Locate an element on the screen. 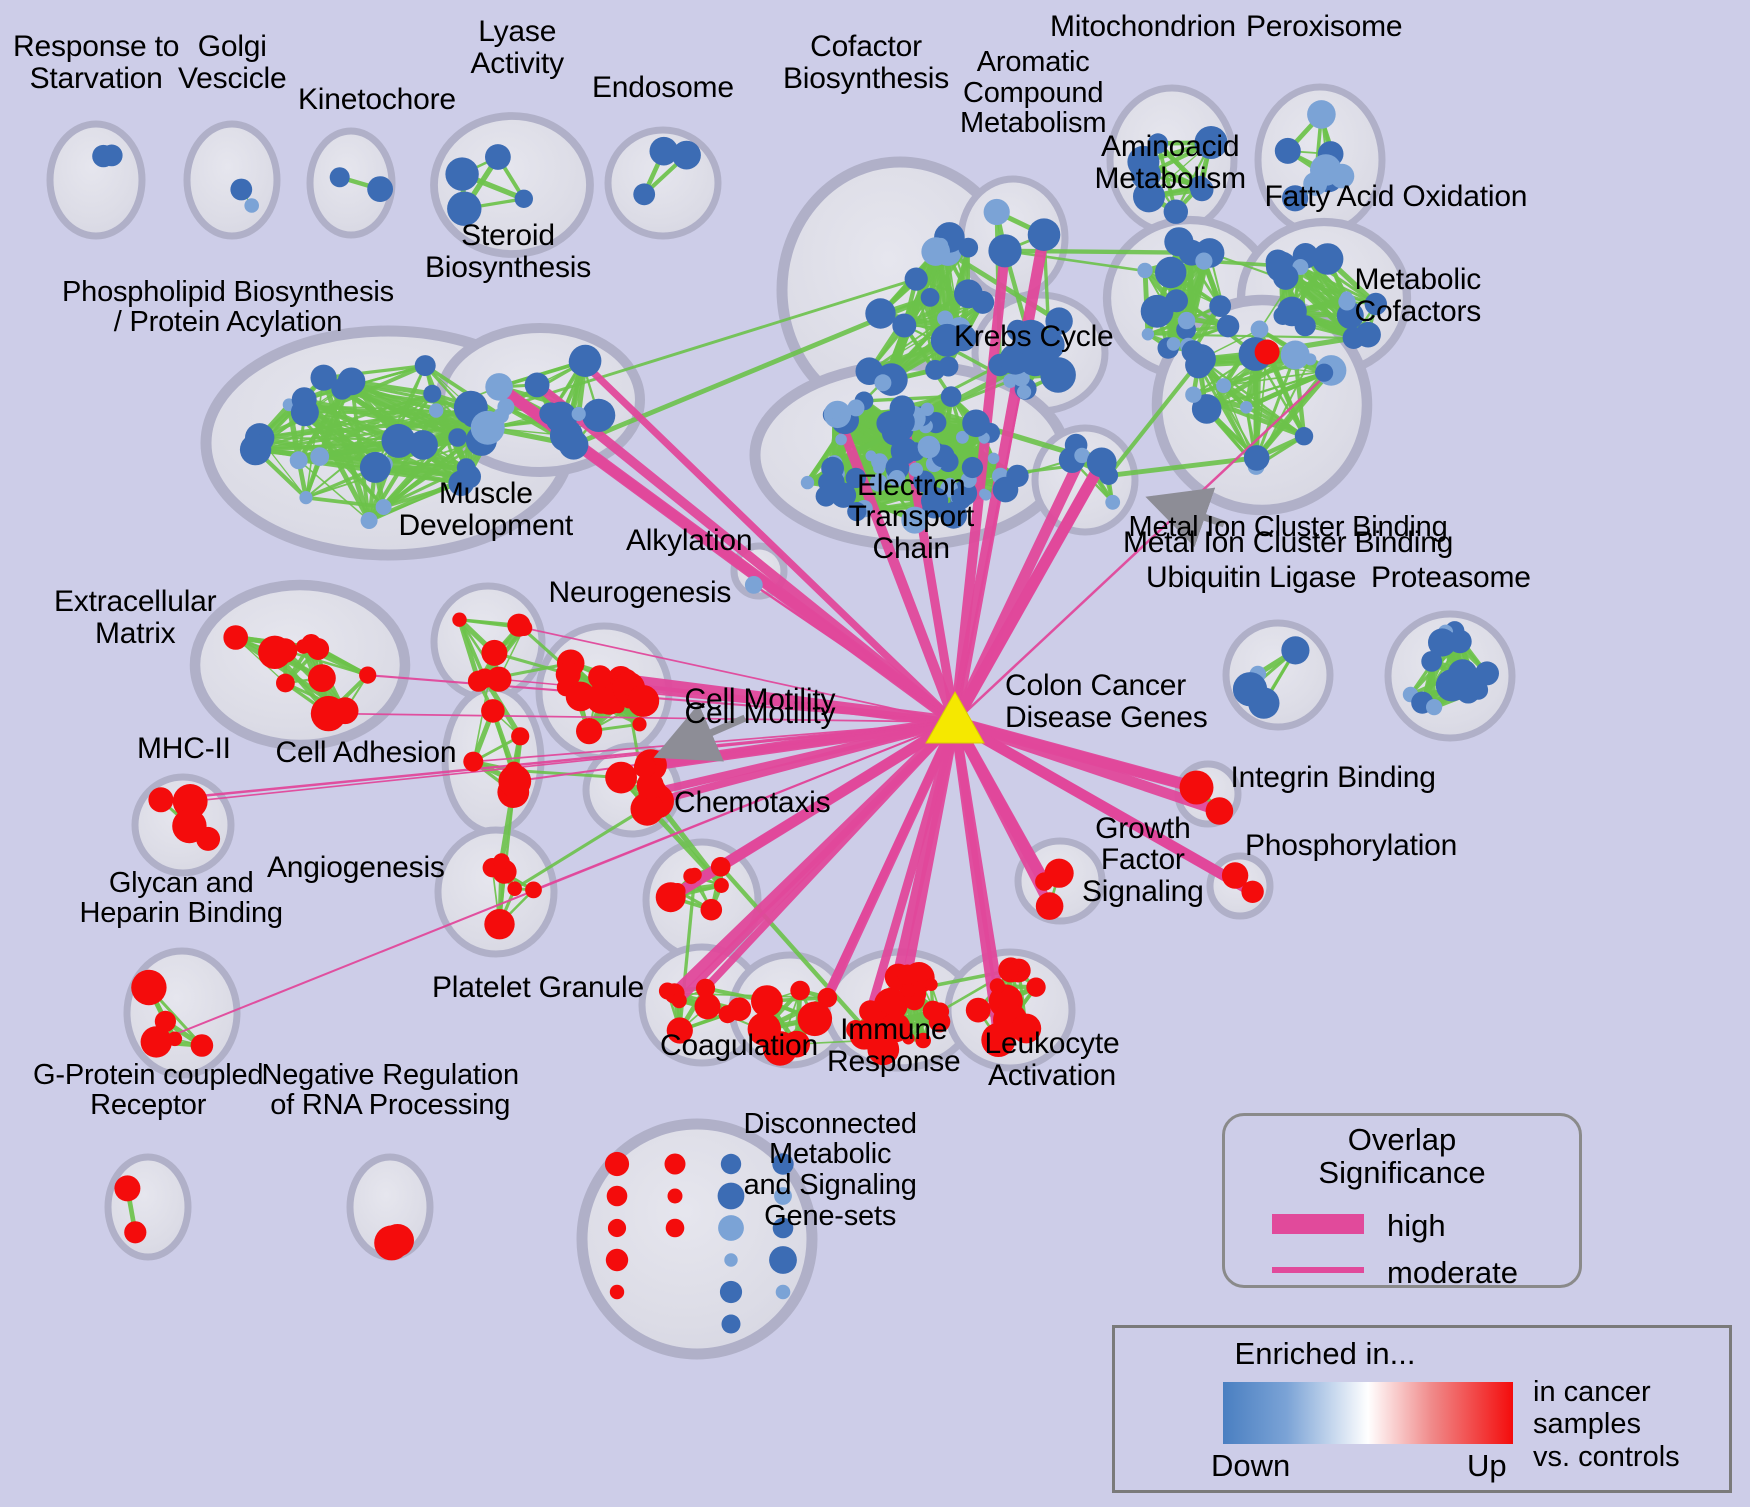 The height and width of the screenshot is (1507, 1750). cluster-halo-disconnected-gene-sets is located at coordinates (697, 1239).